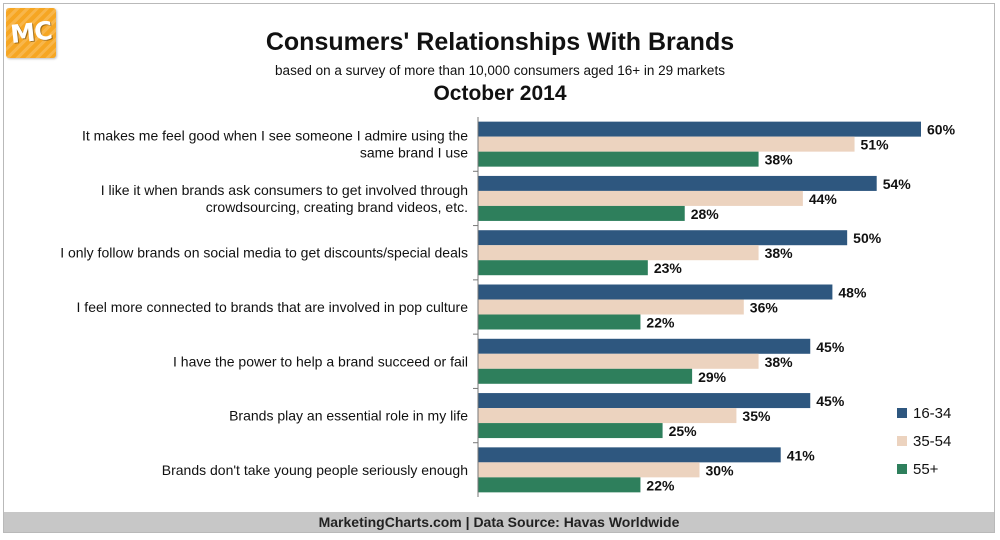  What do you see at coordinates (712, 377) in the screenshot?
I see `data-label: 29%` at bounding box center [712, 377].